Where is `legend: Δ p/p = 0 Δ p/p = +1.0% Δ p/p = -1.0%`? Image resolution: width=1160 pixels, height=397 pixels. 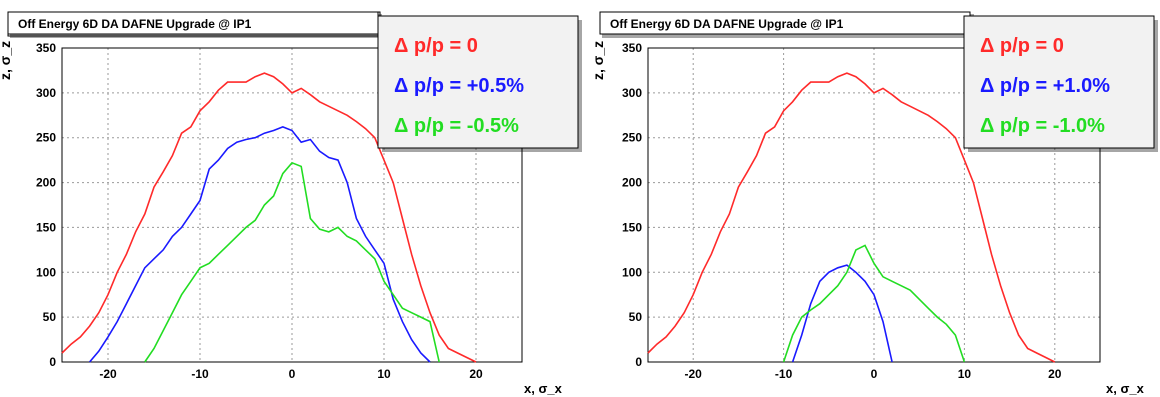 legend: Δ p/p = 0 Δ p/p = +1.0% Δ p/p = -1.0% is located at coordinates (1060, 83).